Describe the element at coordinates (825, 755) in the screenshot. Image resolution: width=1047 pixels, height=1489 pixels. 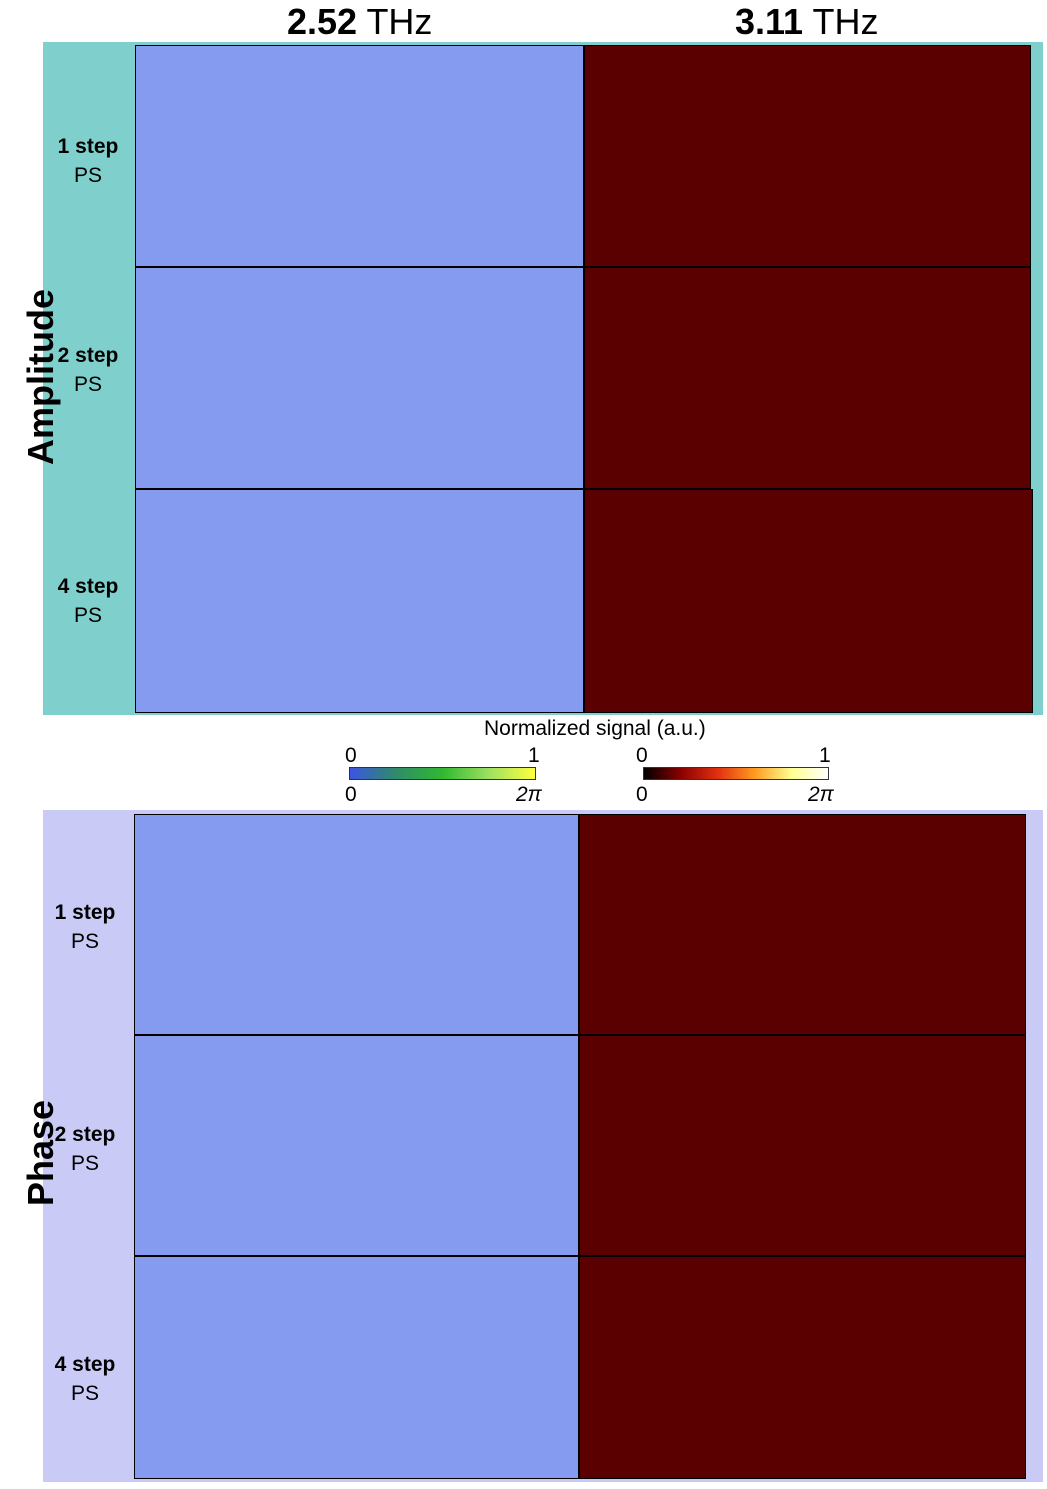
I see `colorbar-right-top-max: 1` at that location.